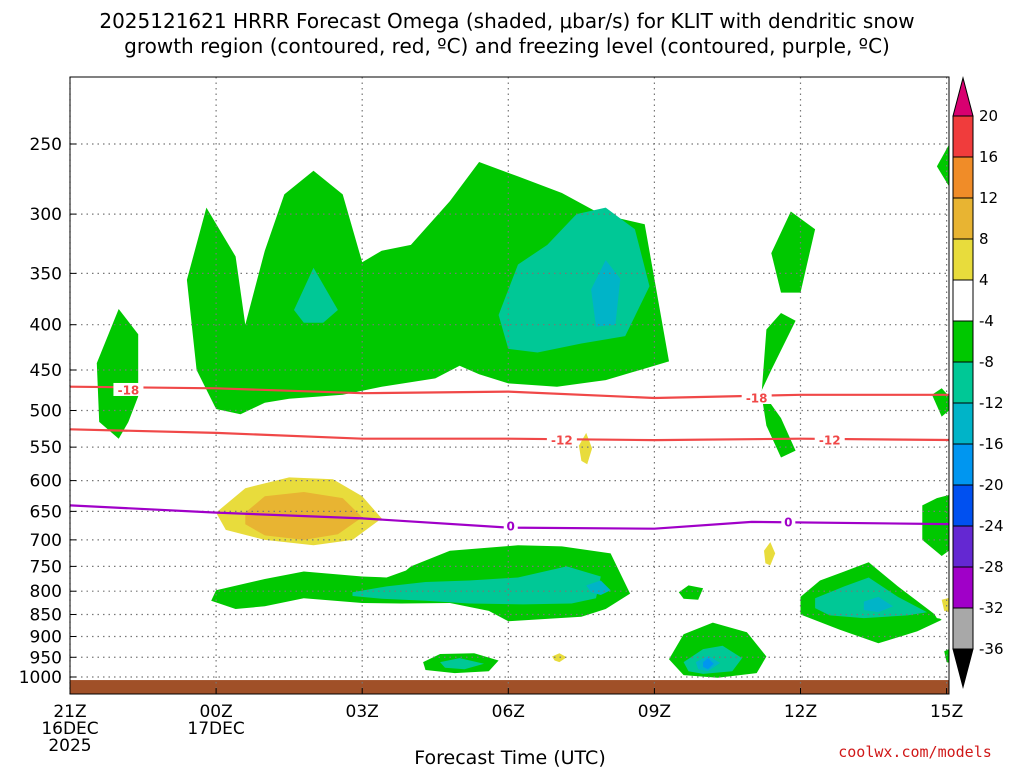 This screenshot has width=1024, height=768. I want to click on x-tick-label: 2025, so click(69, 746).